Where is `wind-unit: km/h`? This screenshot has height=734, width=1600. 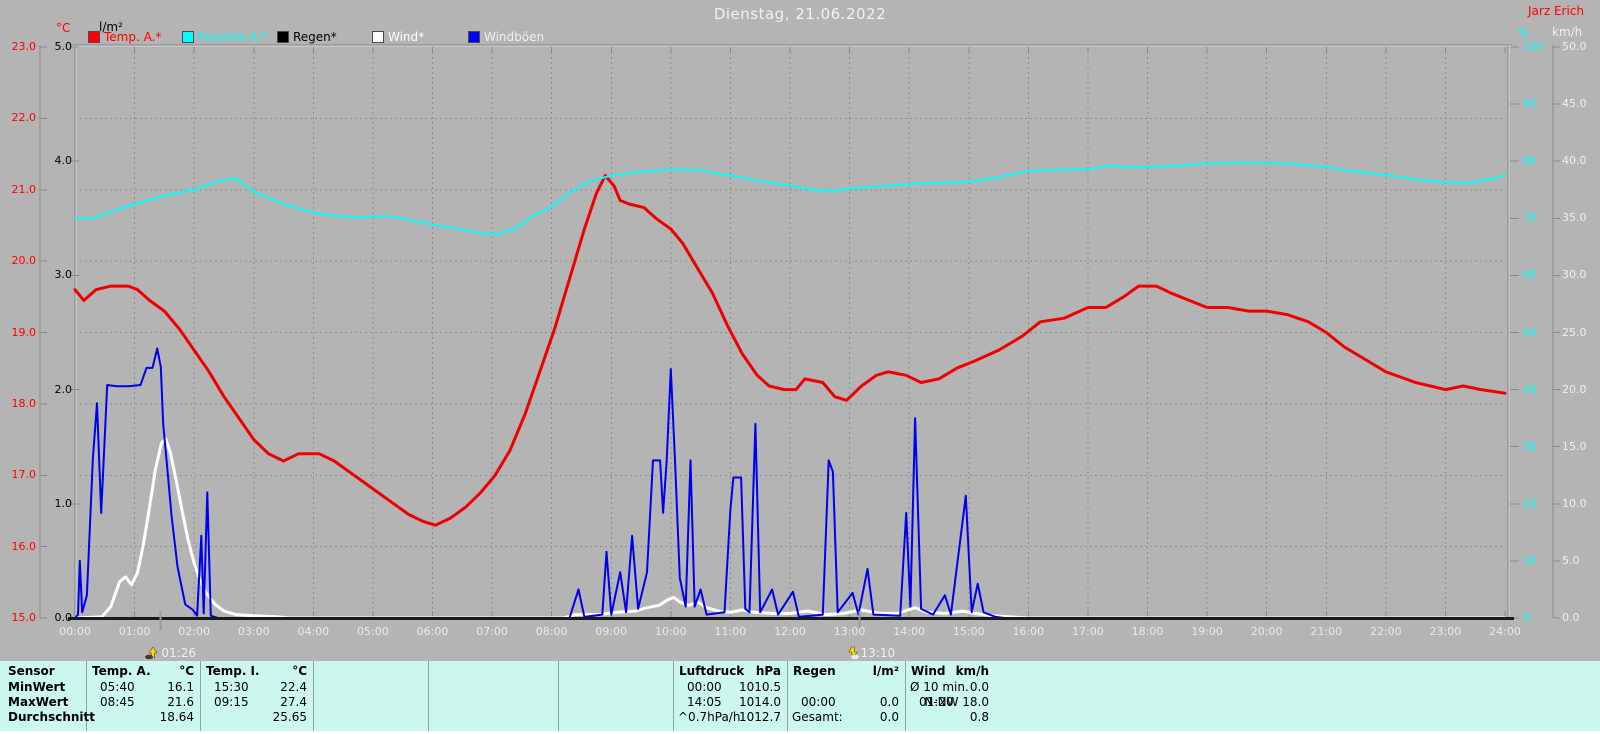 wind-unit: km/h is located at coordinates (972, 671).